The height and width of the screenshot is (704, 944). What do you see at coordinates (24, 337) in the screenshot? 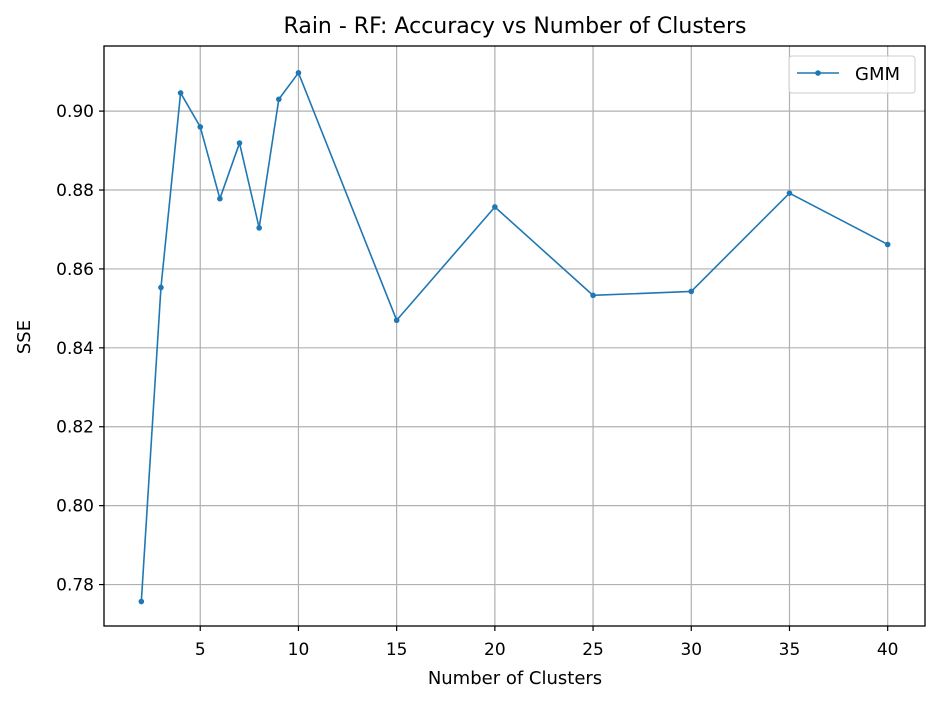
I see `y-axis-label: SSE` at bounding box center [24, 337].